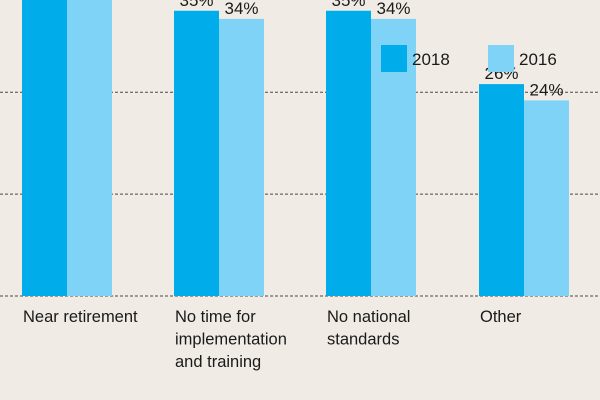 This screenshot has height=400, width=600. I want to click on legend: 2018 2016, so click(469, 58).